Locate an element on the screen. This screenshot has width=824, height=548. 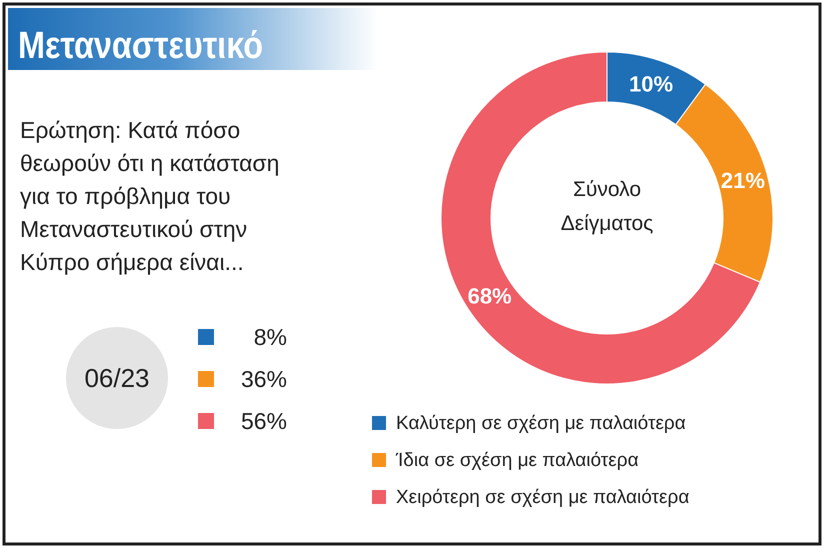
data-label: 56% is located at coordinates (263, 421).